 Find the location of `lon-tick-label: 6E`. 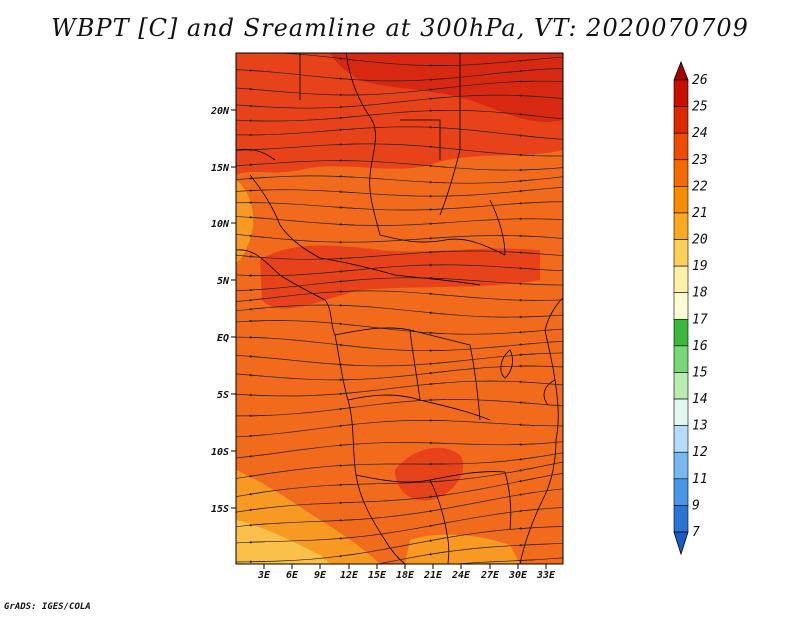

lon-tick-label: 6E is located at coordinates (292, 575).